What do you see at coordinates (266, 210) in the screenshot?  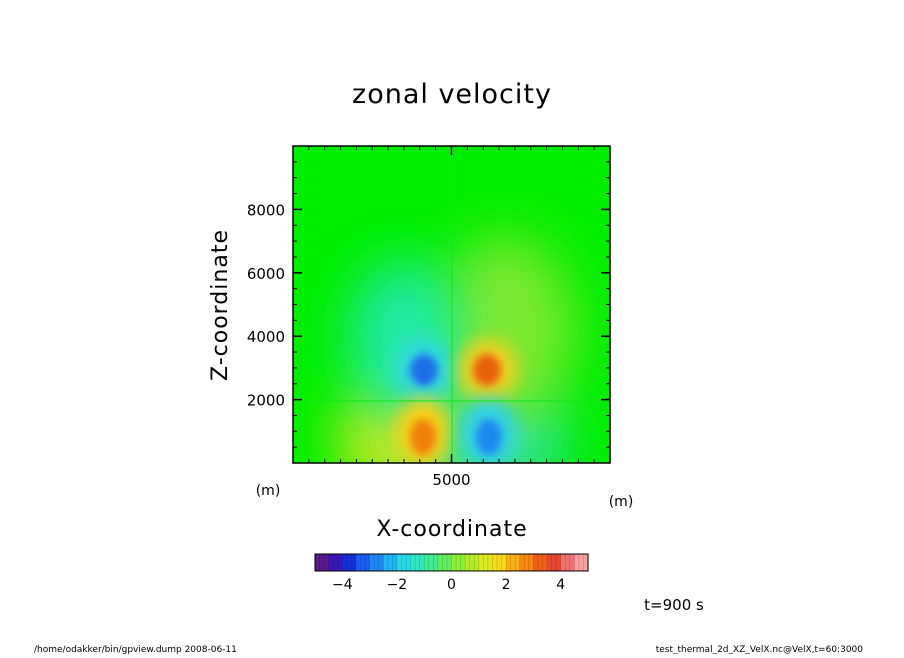 I see `y-tick-label: 8000` at bounding box center [266, 210].